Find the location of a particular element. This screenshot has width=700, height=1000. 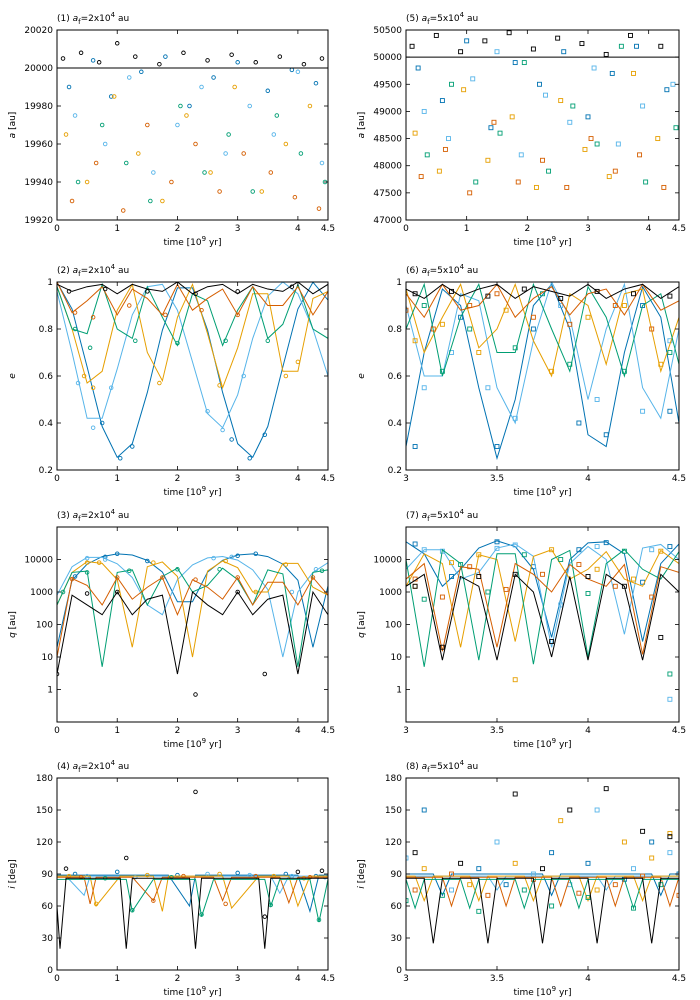

y-tick-label: 120 is located at coordinates (393, 843).